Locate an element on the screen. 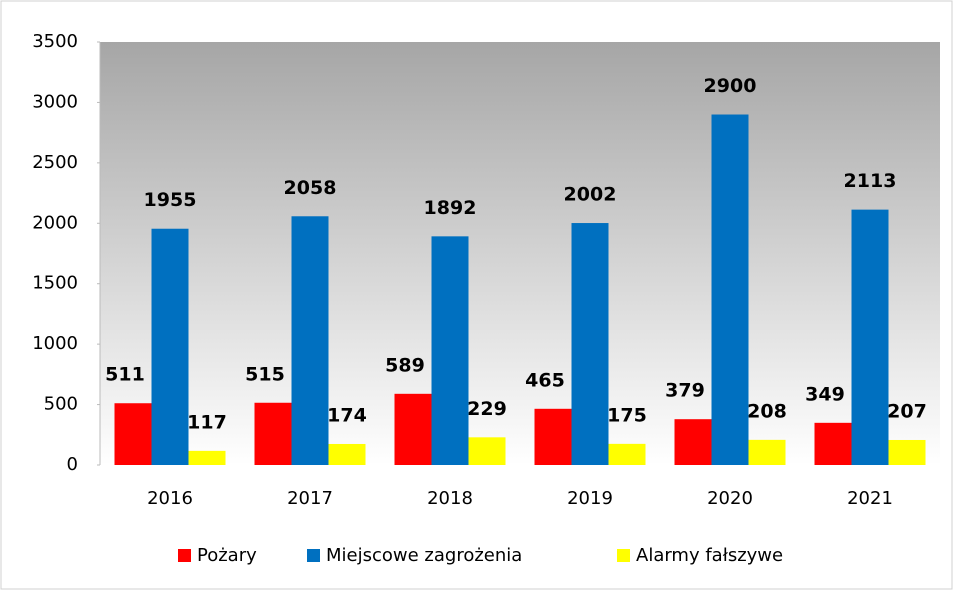 This screenshot has height=590, width=953. value-label: 2113 is located at coordinates (870, 181).